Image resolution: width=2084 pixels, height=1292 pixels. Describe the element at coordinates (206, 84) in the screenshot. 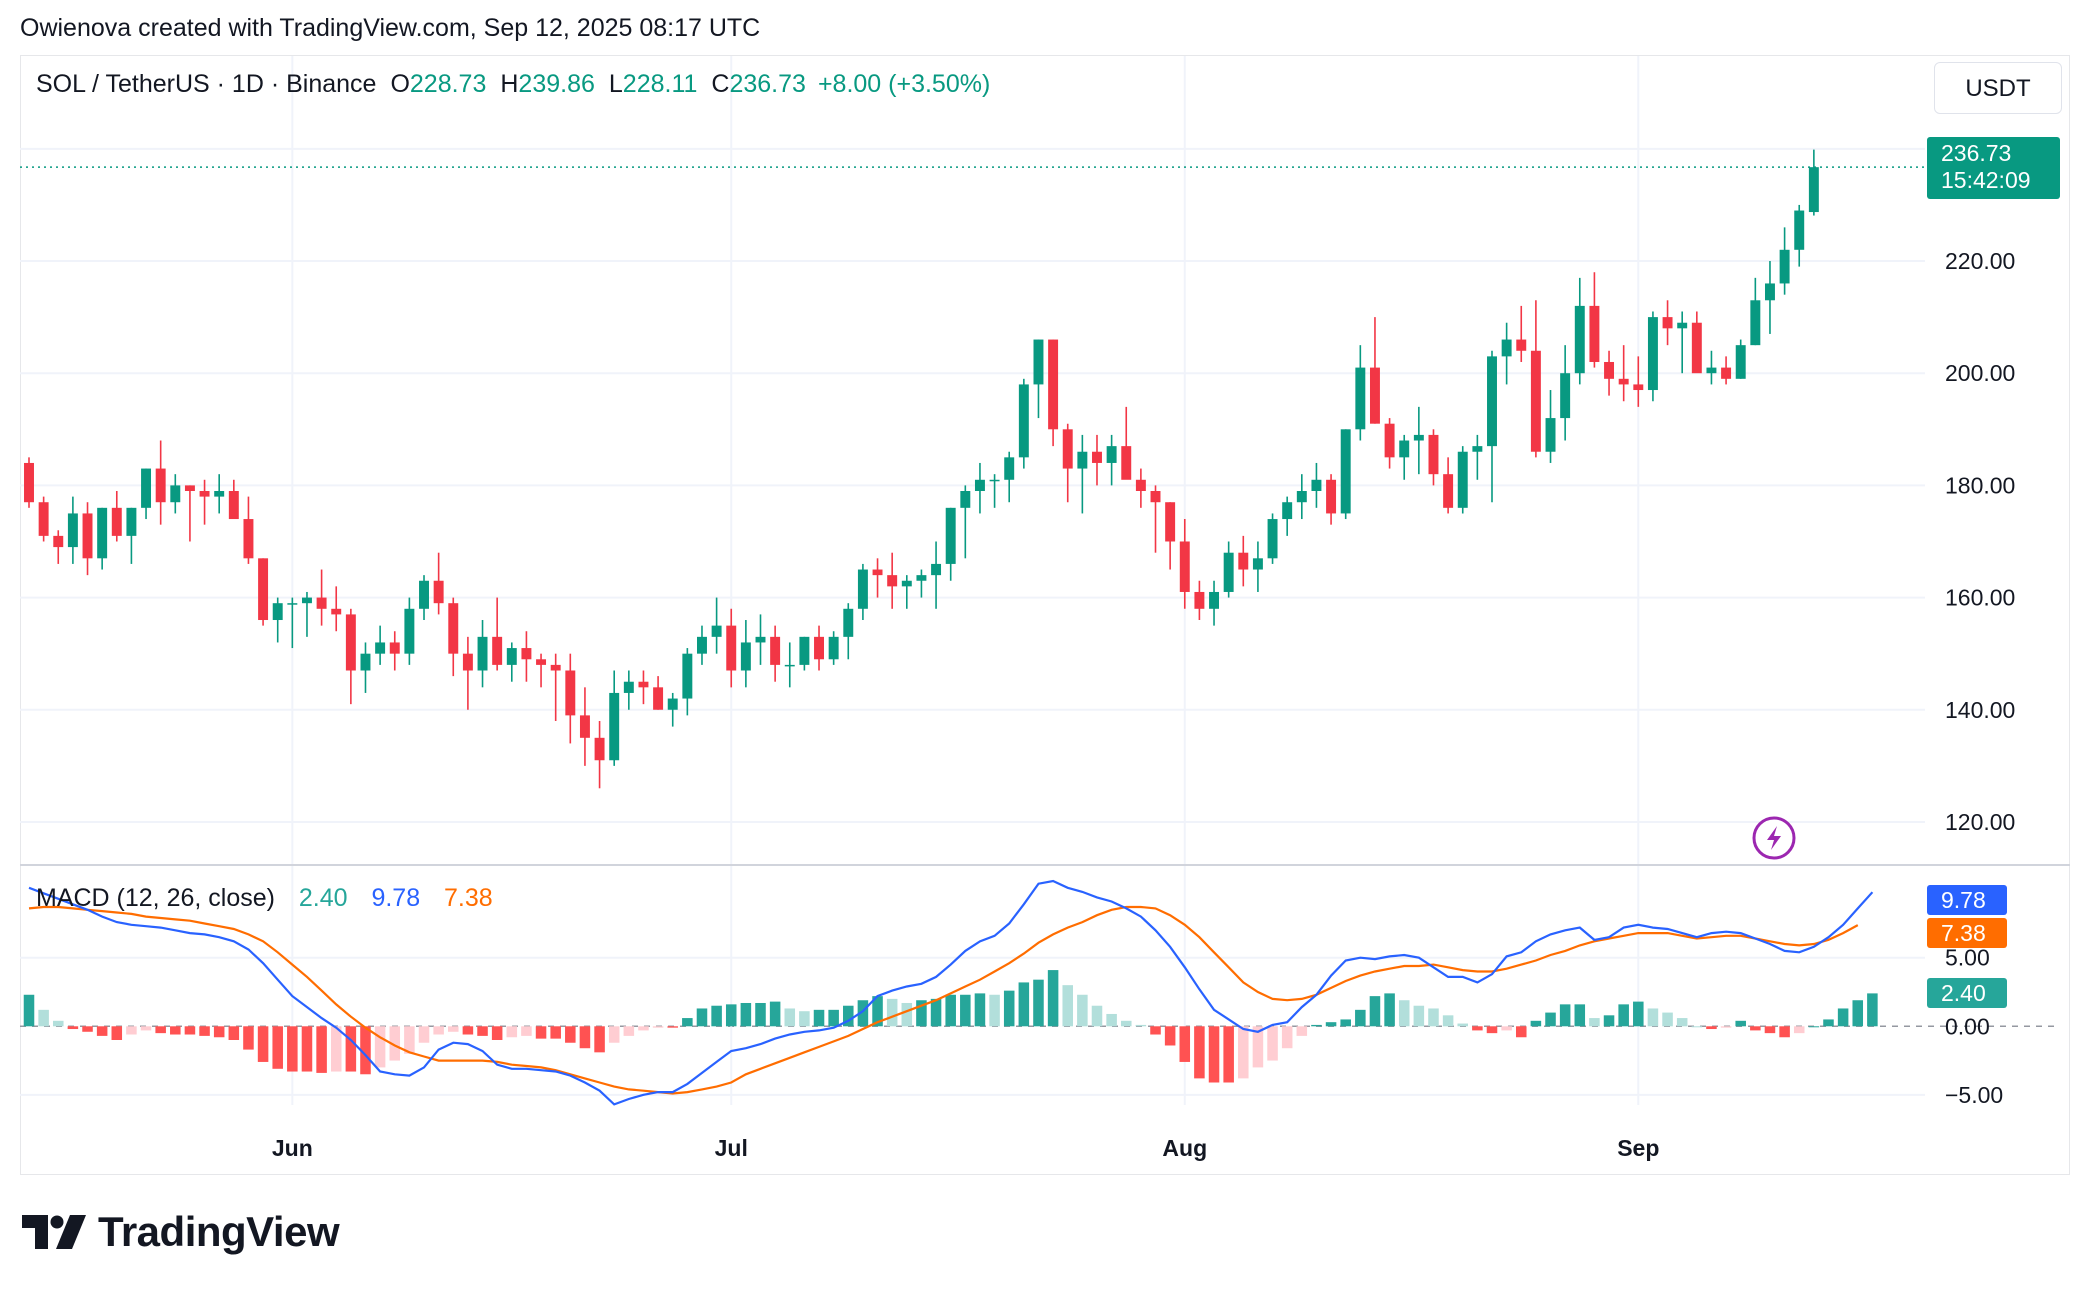

I see `symbol-name: SOL / TetherUS · 1D · Binance` at that location.